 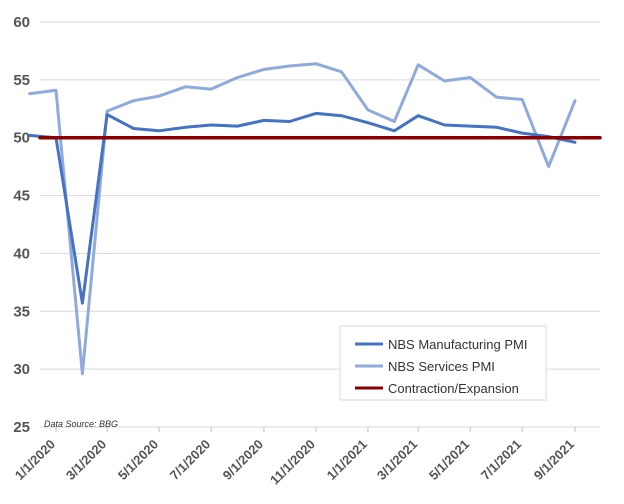 I want to click on y-tick-label: 30, so click(x=21, y=369).